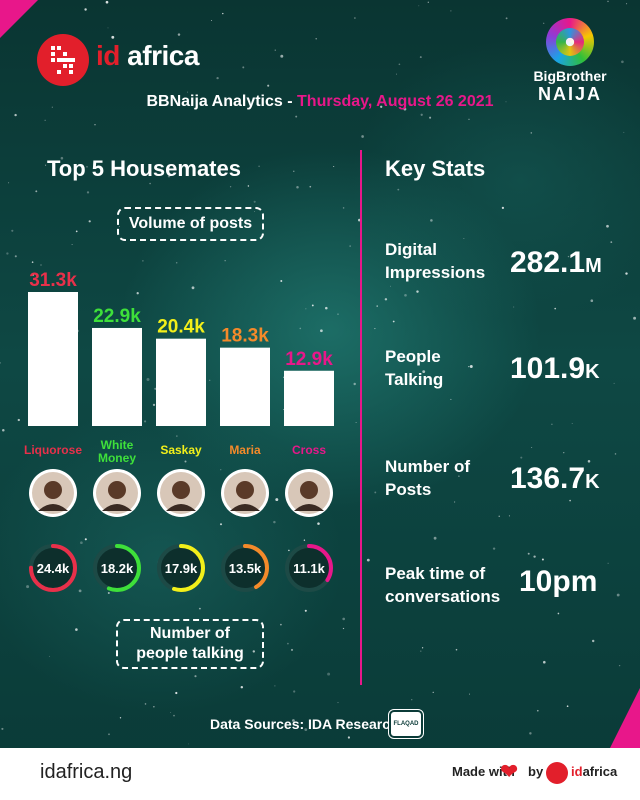 Image resolution: width=640 pixels, height=800 pixels. What do you see at coordinates (86, 772) in the screenshot?
I see `footer-url-link: idafrica.ng` at bounding box center [86, 772].